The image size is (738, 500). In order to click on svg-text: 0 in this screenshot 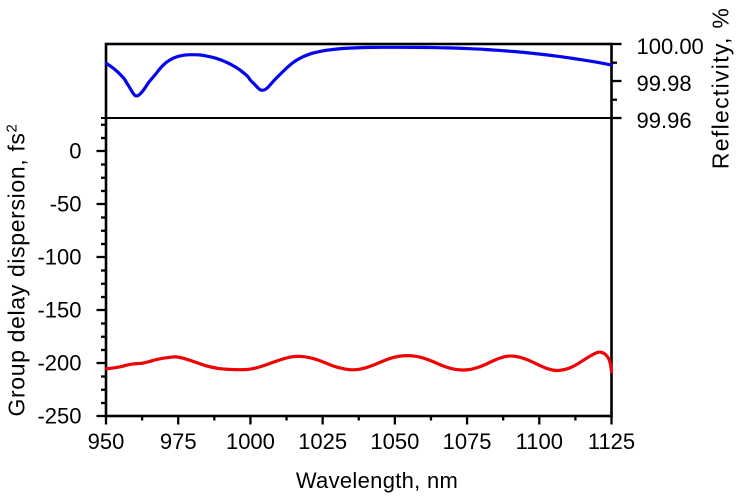, I will do `click(75, 151)`.